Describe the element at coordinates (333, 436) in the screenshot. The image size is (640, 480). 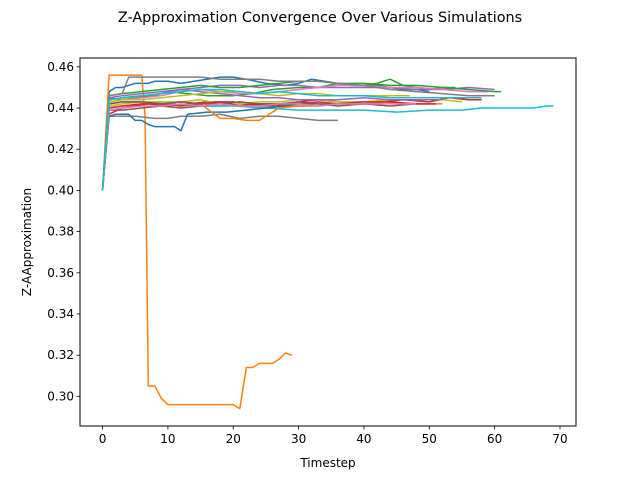
I see `x-axis: 0 10 20 30 40 50 60 70` at that location.